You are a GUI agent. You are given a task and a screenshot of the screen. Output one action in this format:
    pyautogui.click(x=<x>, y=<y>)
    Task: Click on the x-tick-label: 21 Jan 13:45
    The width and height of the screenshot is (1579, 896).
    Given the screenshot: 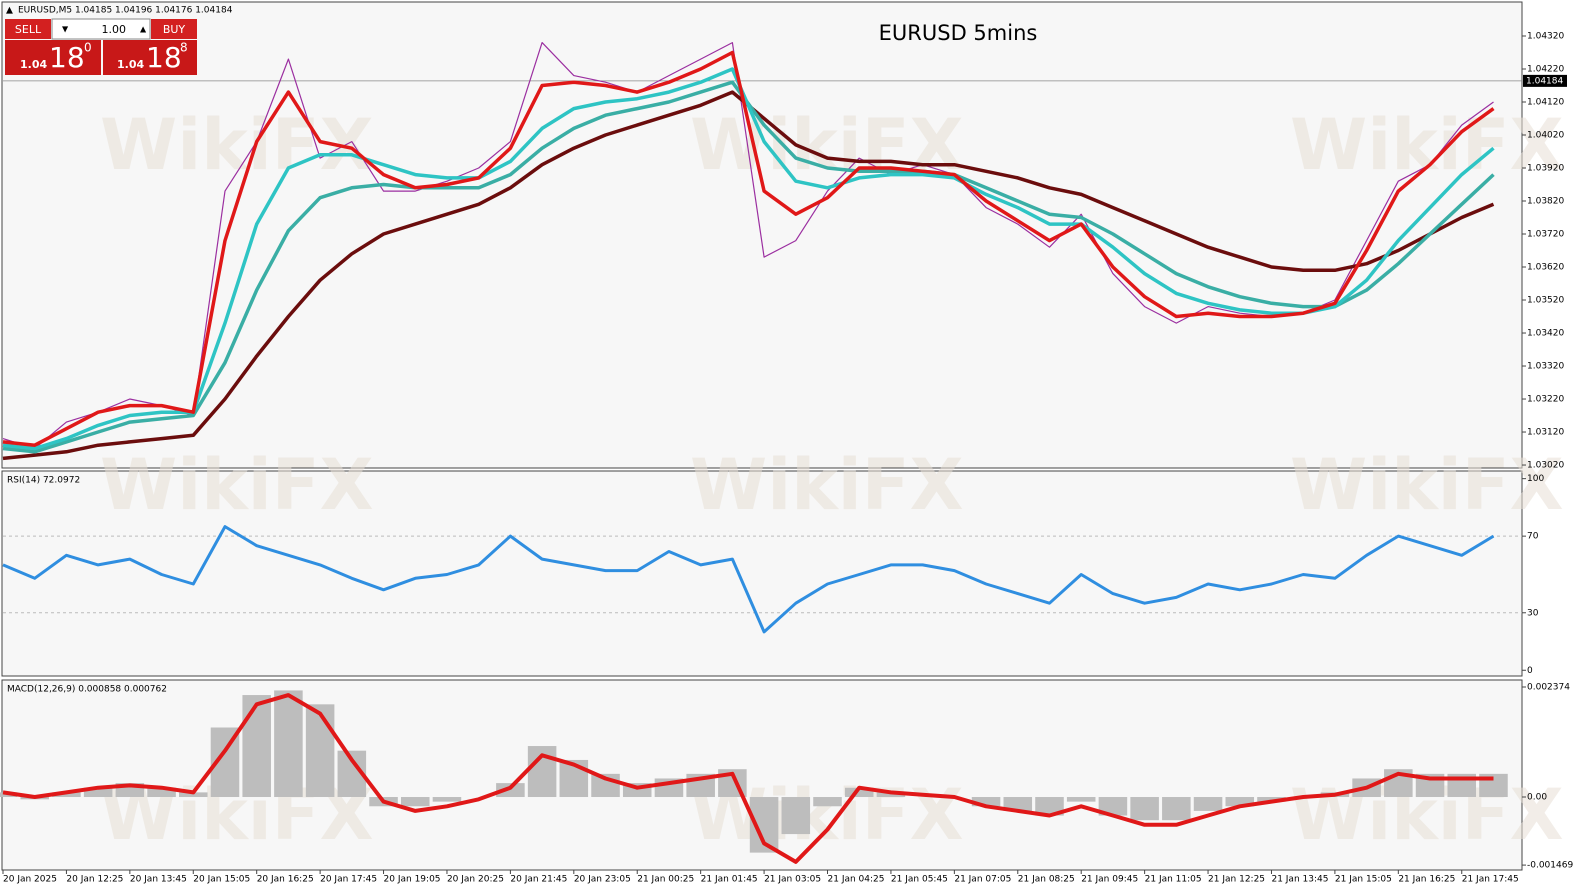 What is the action you would take?
    pyautogui.click(x=1299, y=880)
    